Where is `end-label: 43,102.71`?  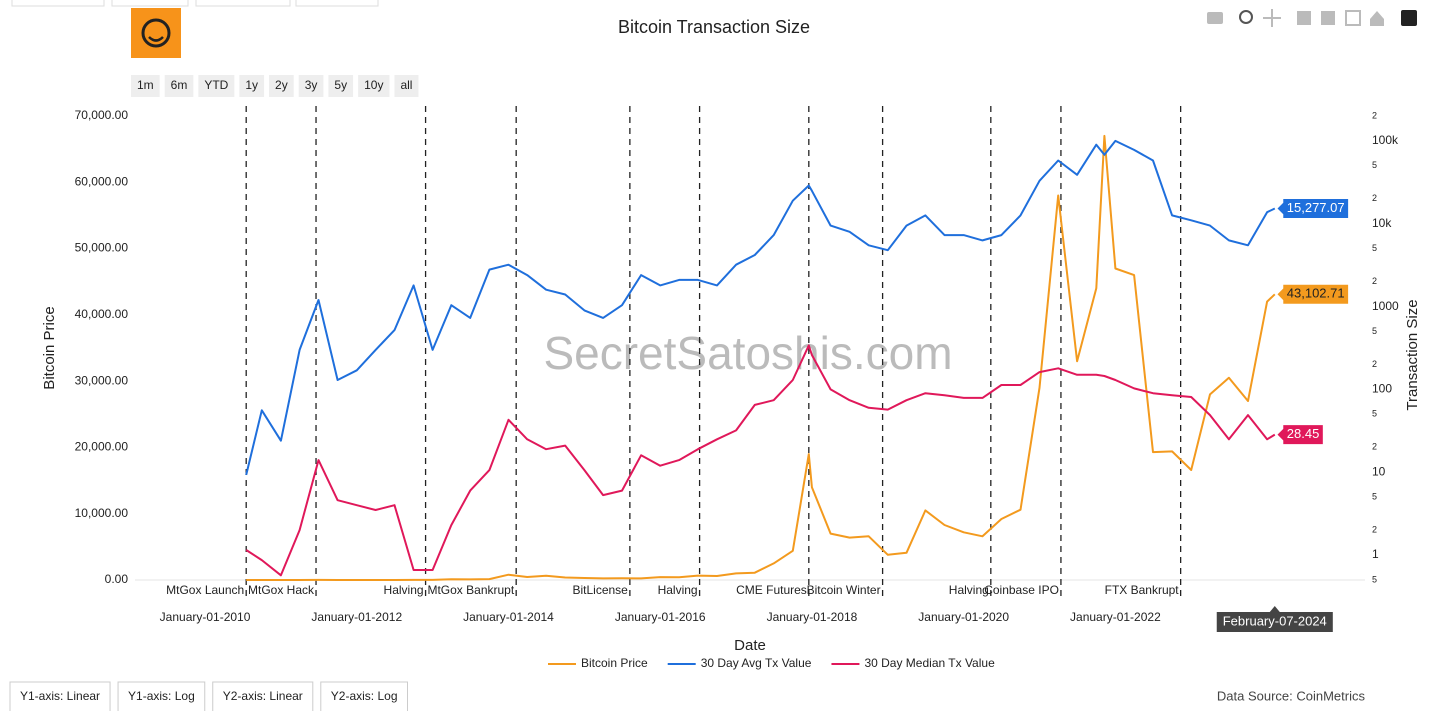
end-label: 43,102.71 is located at coordinates (1313, 294).